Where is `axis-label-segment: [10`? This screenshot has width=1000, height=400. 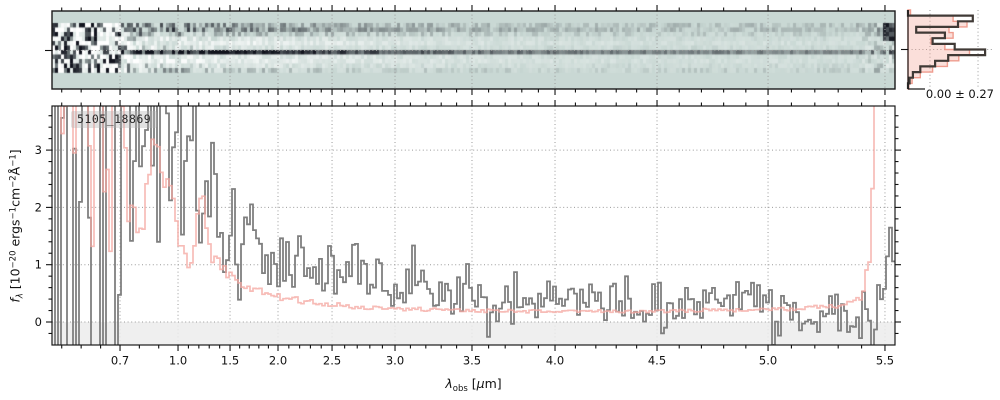 axis-label-segment: [10 is located at coordinates (15, 281).